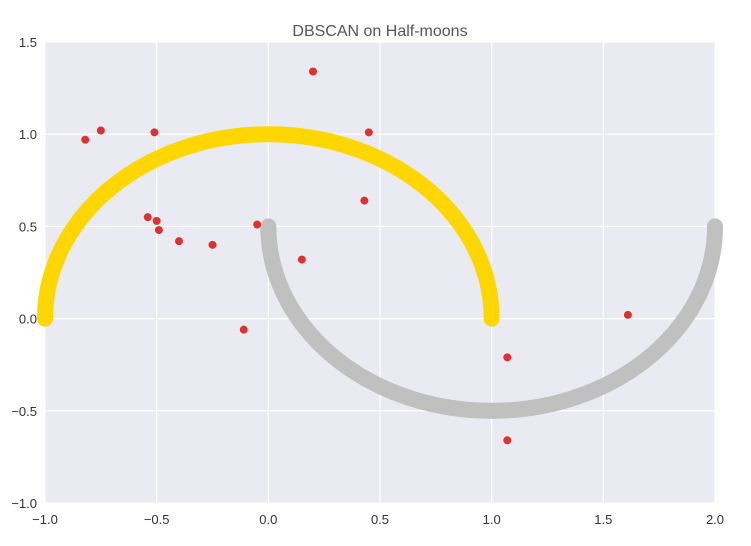 The image size is (751, 546). What do you see at coordinates (268, 519) in the screenshot?
I see `x-tick-label: 0.0` at bounding box center [268, 519].